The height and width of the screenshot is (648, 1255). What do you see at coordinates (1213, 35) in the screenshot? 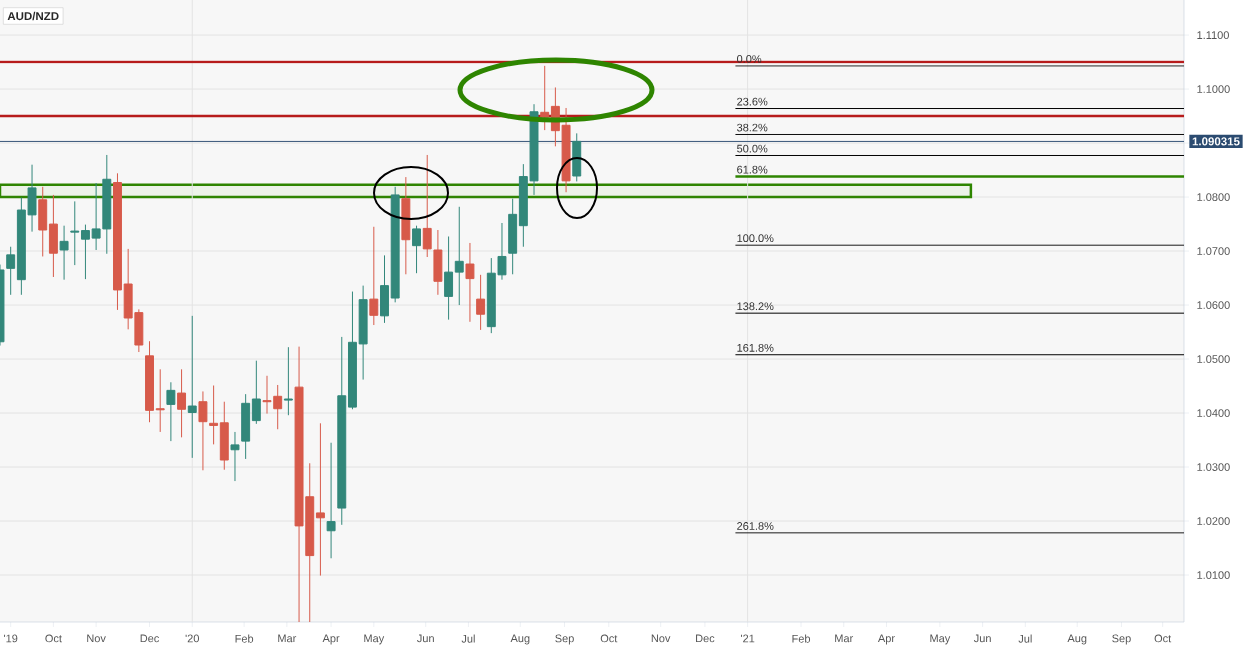
I see `y-tick-label: 1.1100` at bounding box center [1213, 35].